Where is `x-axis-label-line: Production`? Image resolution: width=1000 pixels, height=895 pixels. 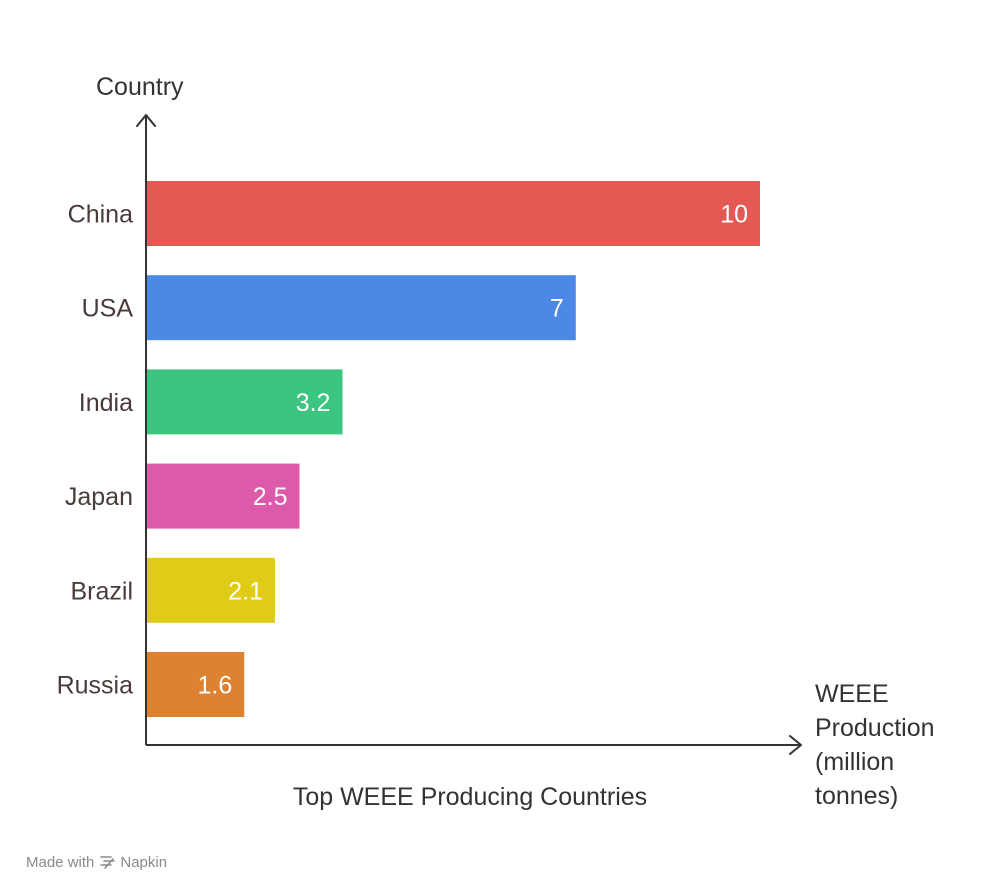 x-axis-label-line: Production is located at coordinates (875, 728).